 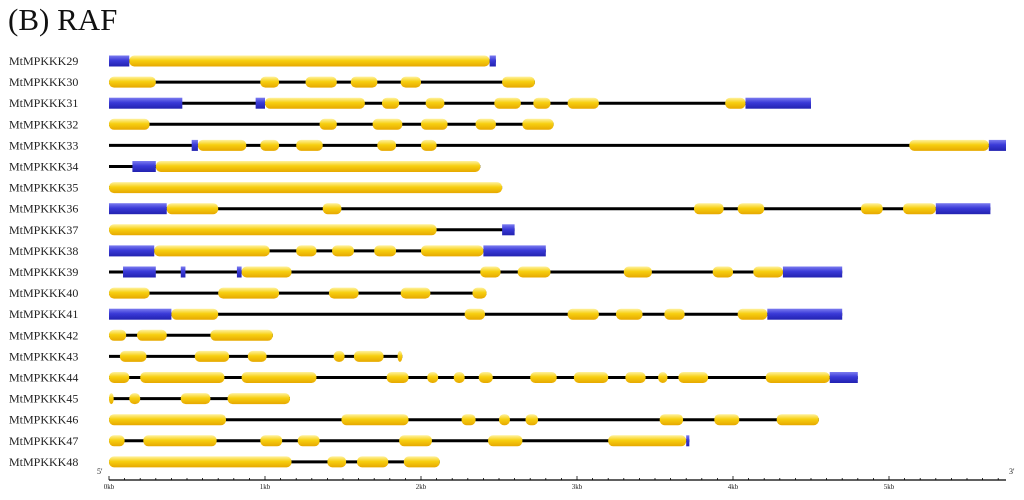 What do you see at coordinates (63, 19) in the screenshot?
I see `panel-title: (B) RAF` at bounding box center [63, 19].